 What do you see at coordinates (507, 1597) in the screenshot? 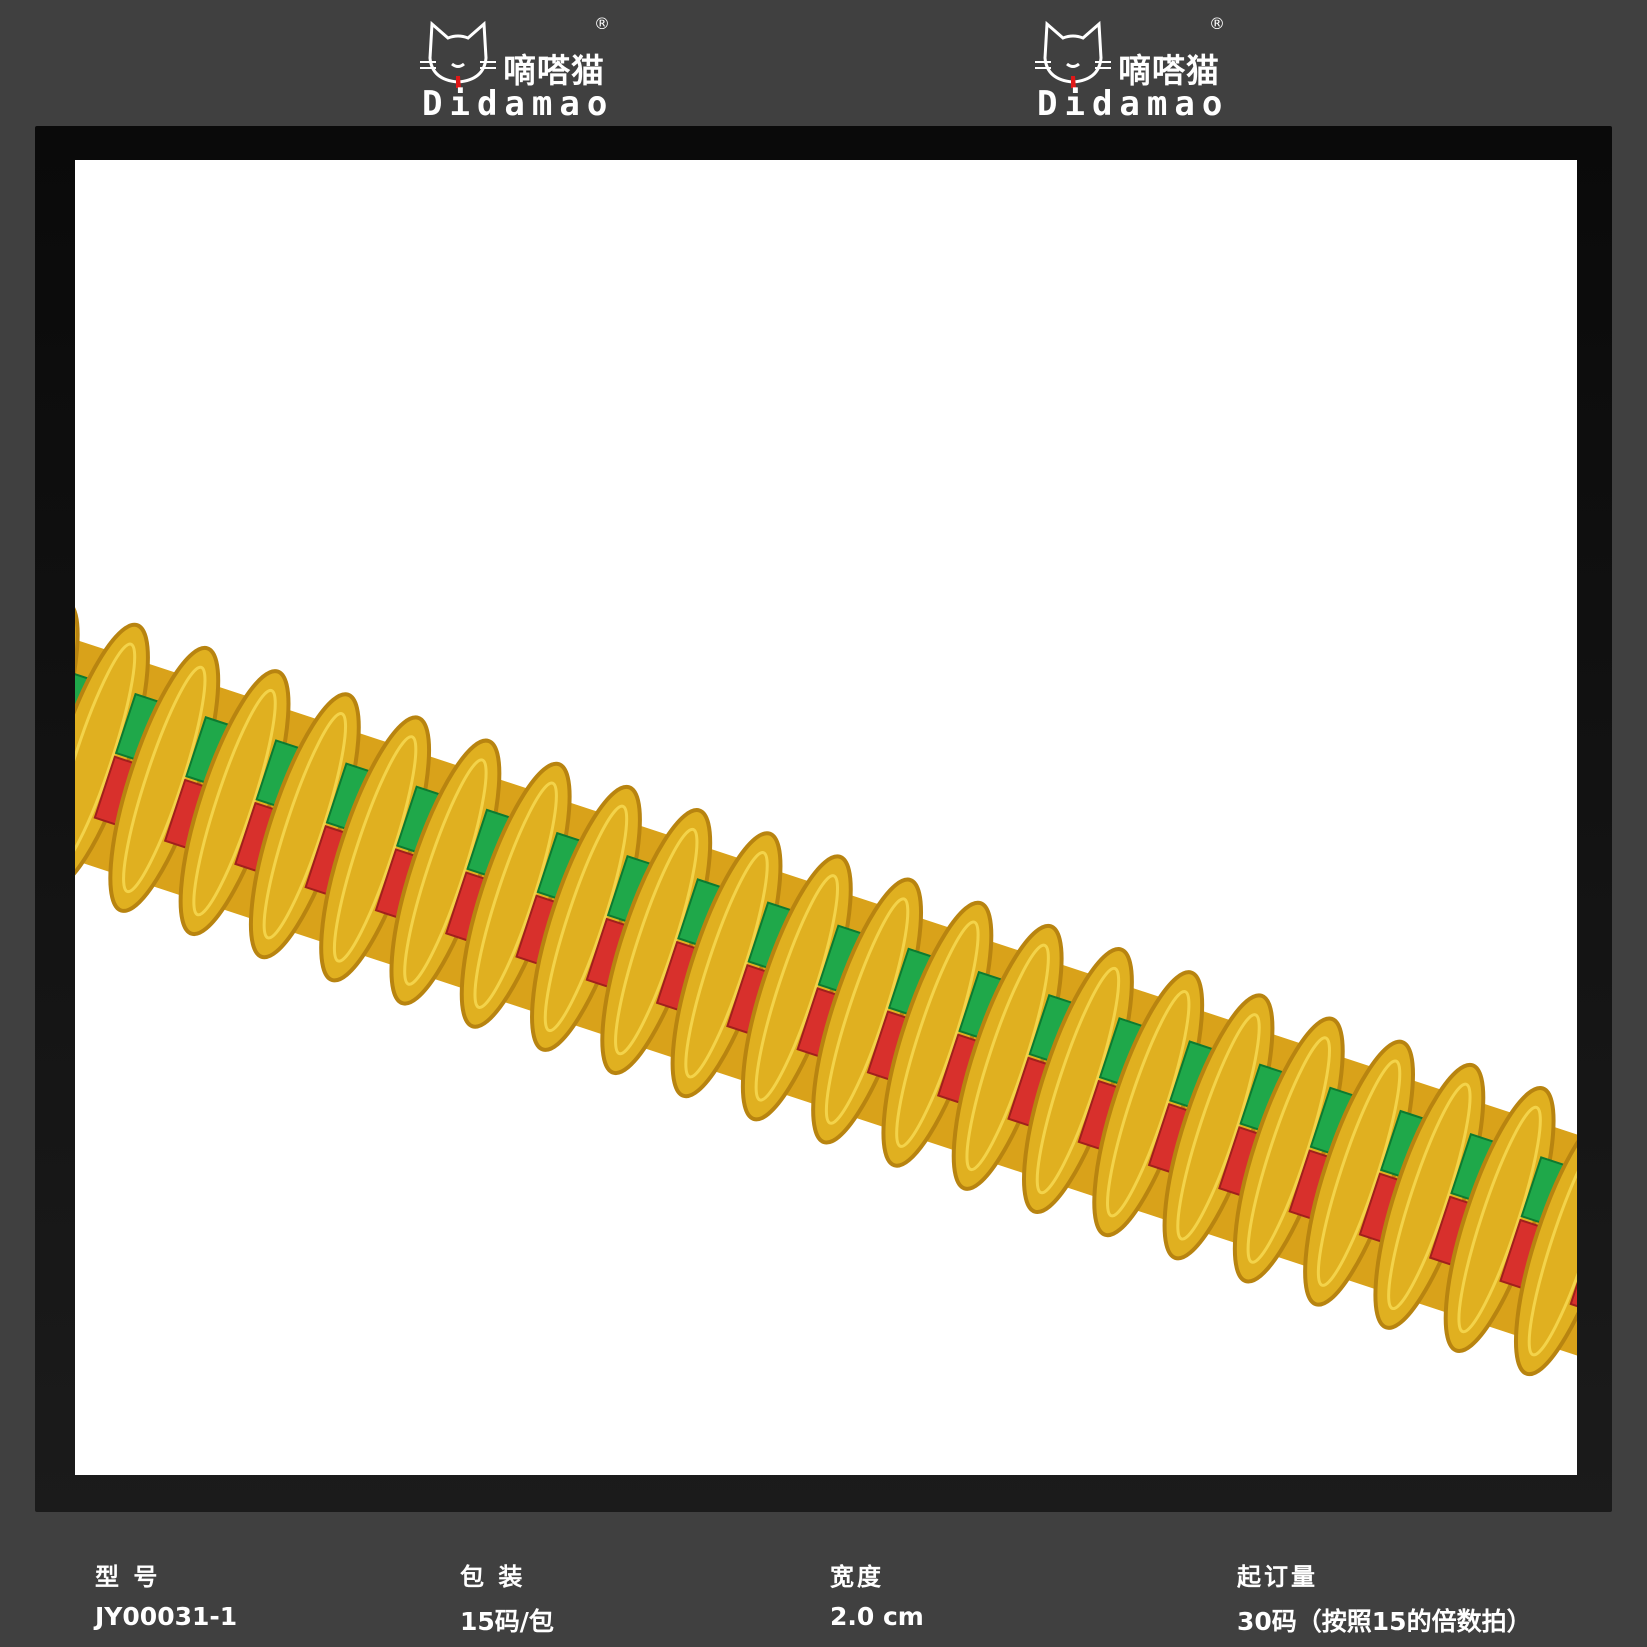
I see `spec-packaging: 包 装 15码/包` at bounding box center [507, 1597].